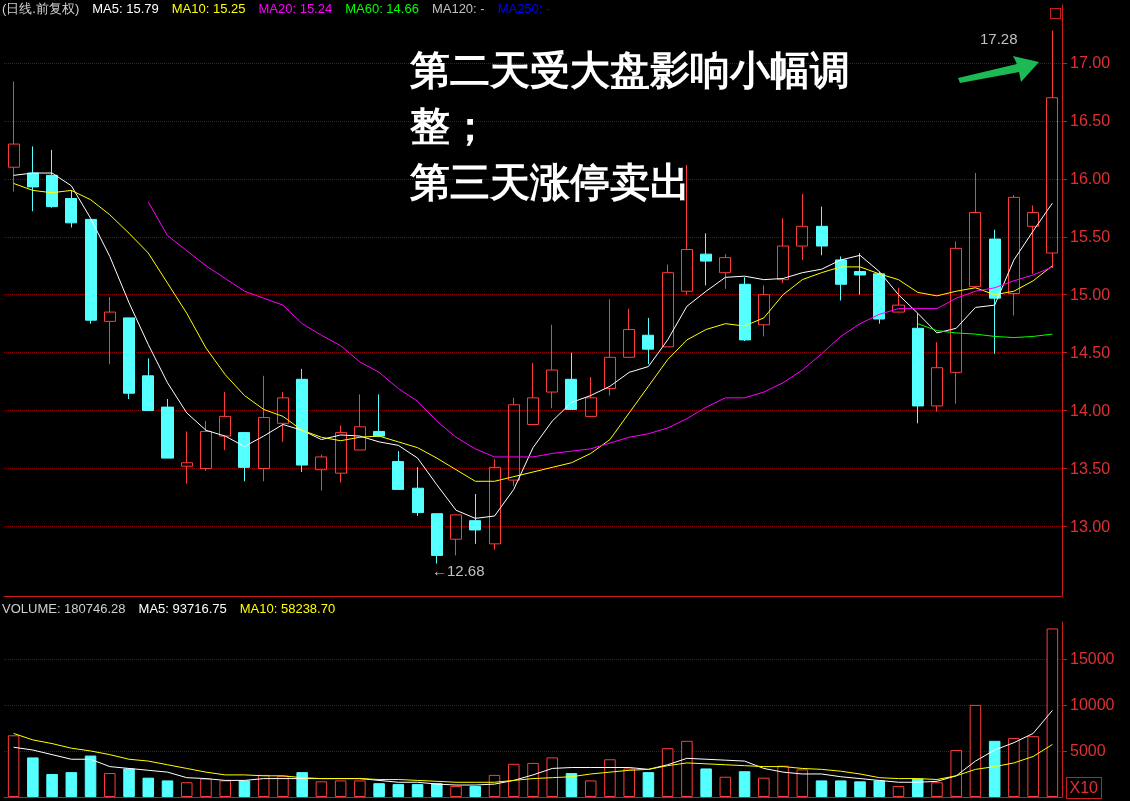 The image size is (1130, 801). What do you see at coordinates (1090, 63) in the screenshot?
I see `y-tick-label: 17.00` at bounding box center [1090, 63].